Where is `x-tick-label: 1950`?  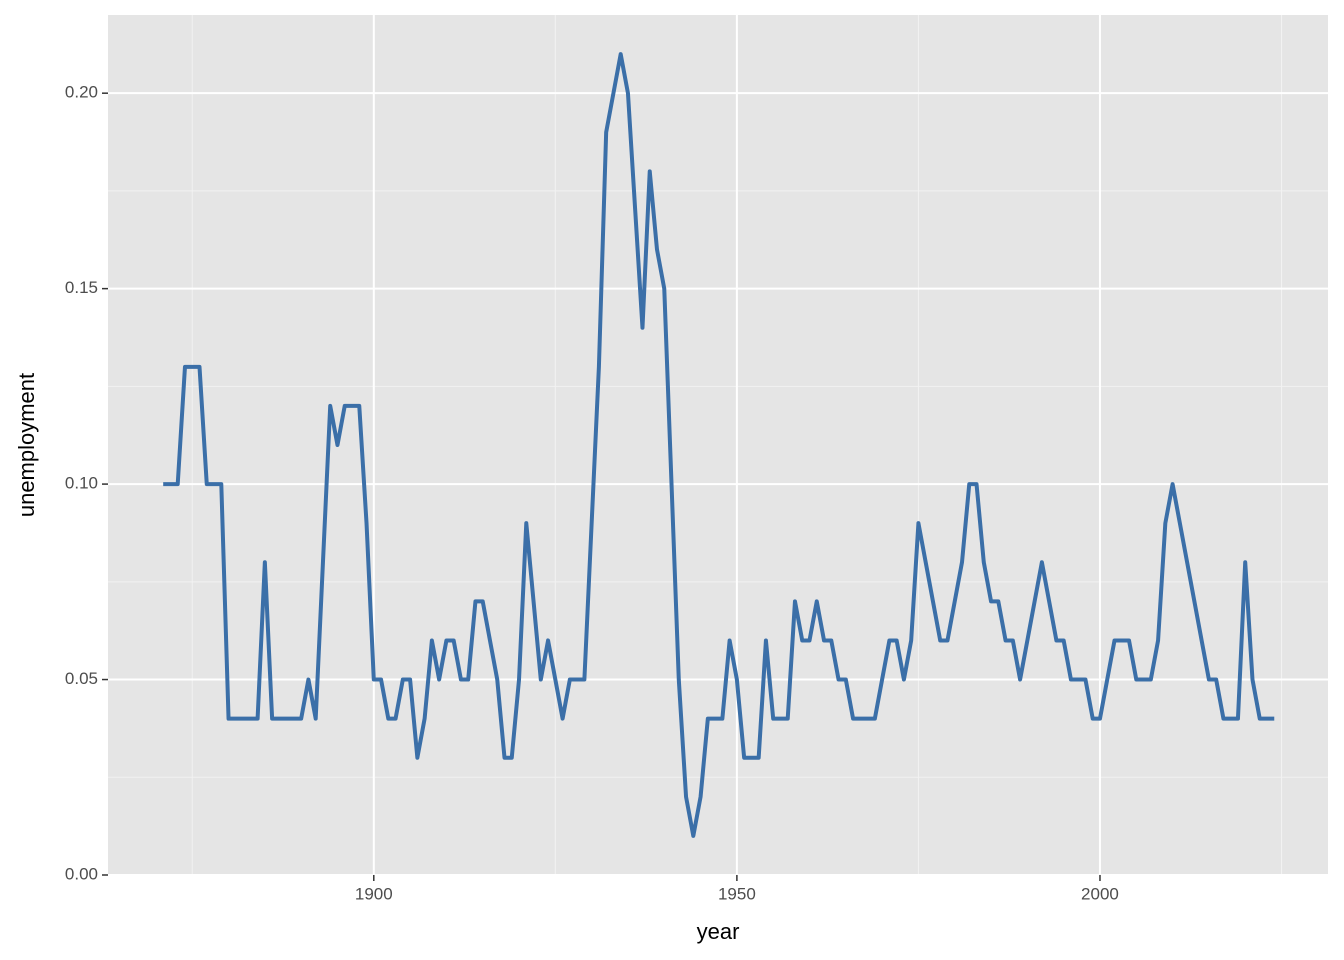
x-tick-label: 1950 is located at coordinates (737, 893).